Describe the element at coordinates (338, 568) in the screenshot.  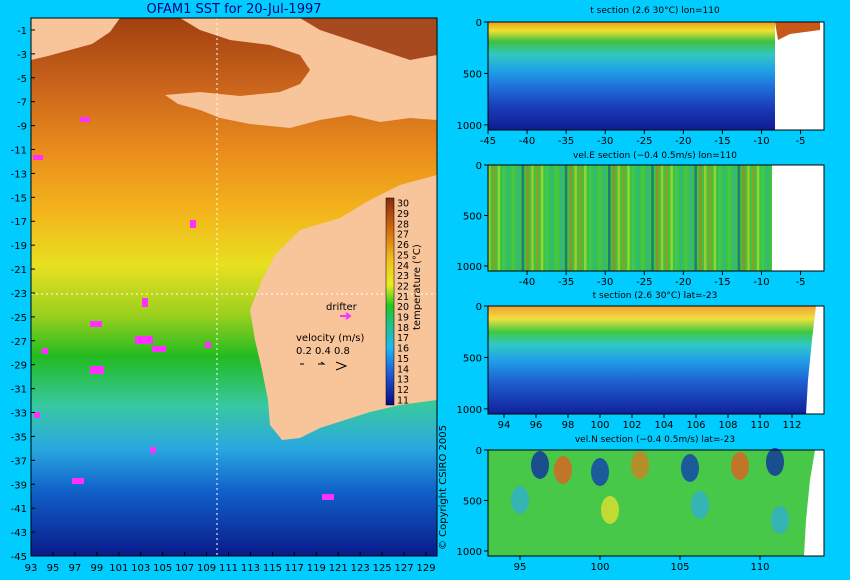
I see `lon-tick-label: 121` at that location.